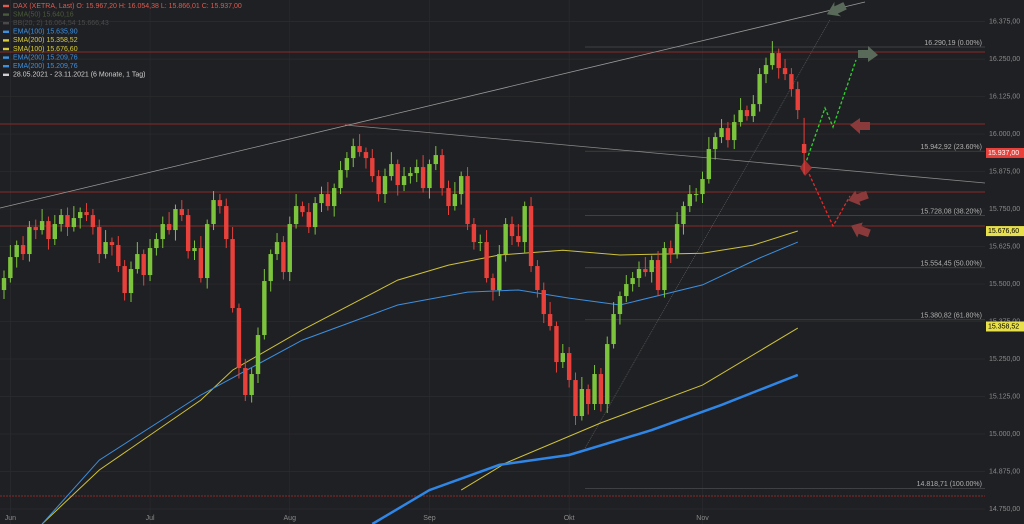 This screenshot has width=1024, height=524. Describe the element at coordinates (45, 49) in the screenshot. I see `legend-text: SMA(100) 15.676,60` at that location.